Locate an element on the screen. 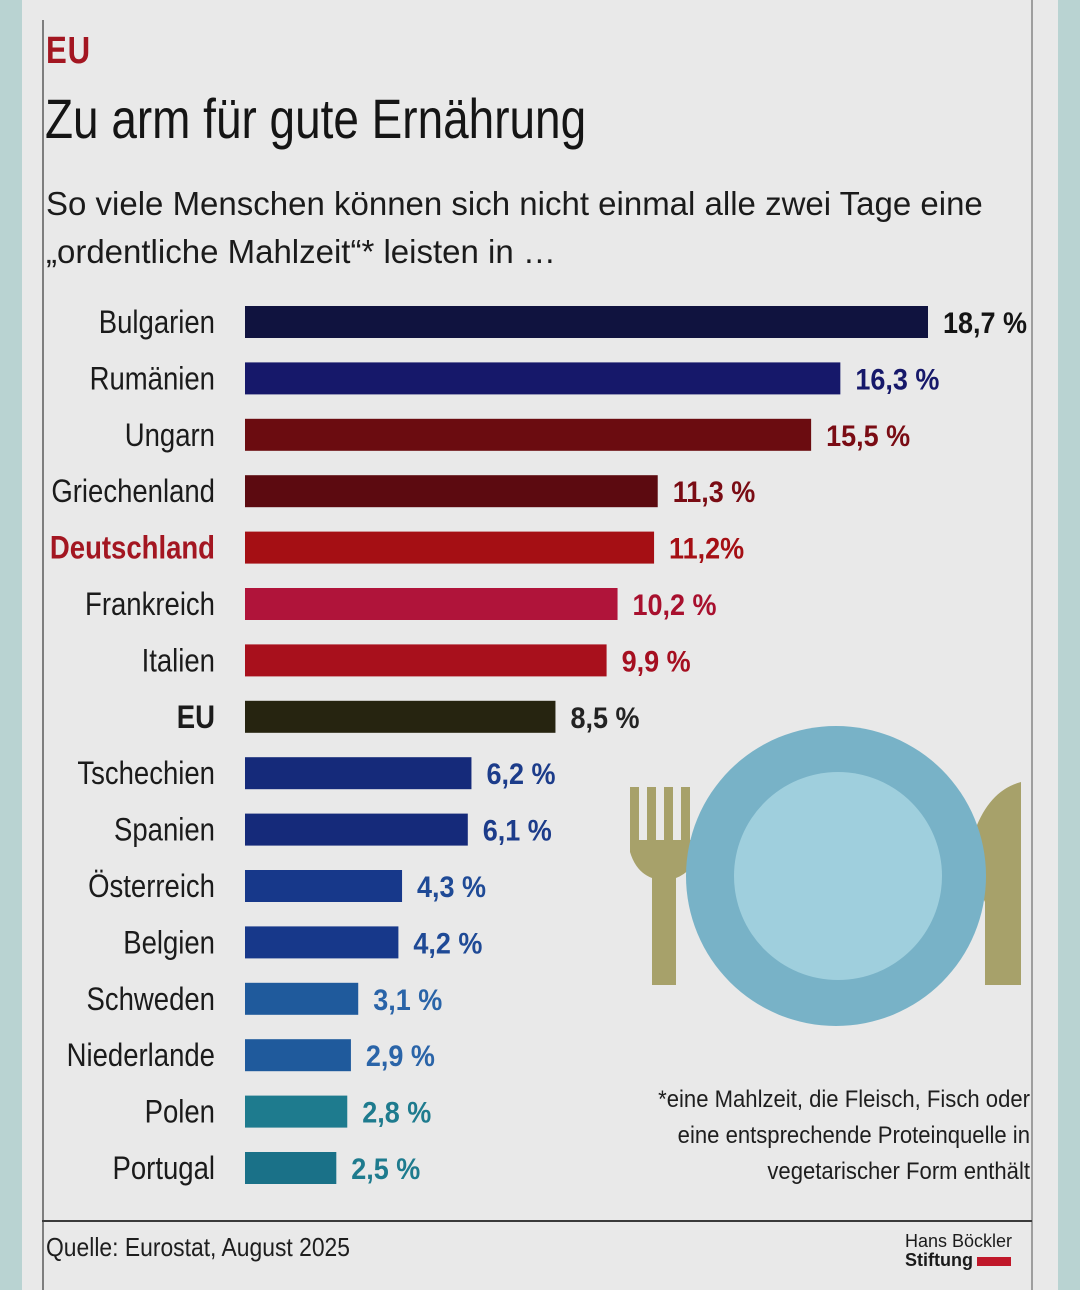 This screenshot has width=1080, height=1290. value-label: 11,2% is located at coordinates (706, 549).